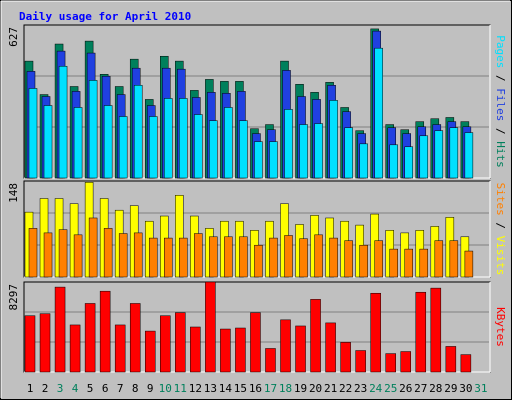  I want to click on legend: Pages / Files / Hits, so click(500, 101).